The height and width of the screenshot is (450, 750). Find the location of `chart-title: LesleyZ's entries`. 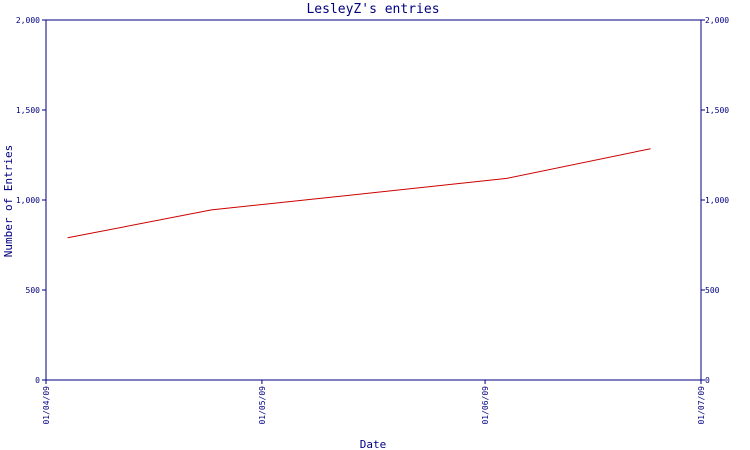

chart-title: LesleyZ's entries is located at coordinates (372, 9).